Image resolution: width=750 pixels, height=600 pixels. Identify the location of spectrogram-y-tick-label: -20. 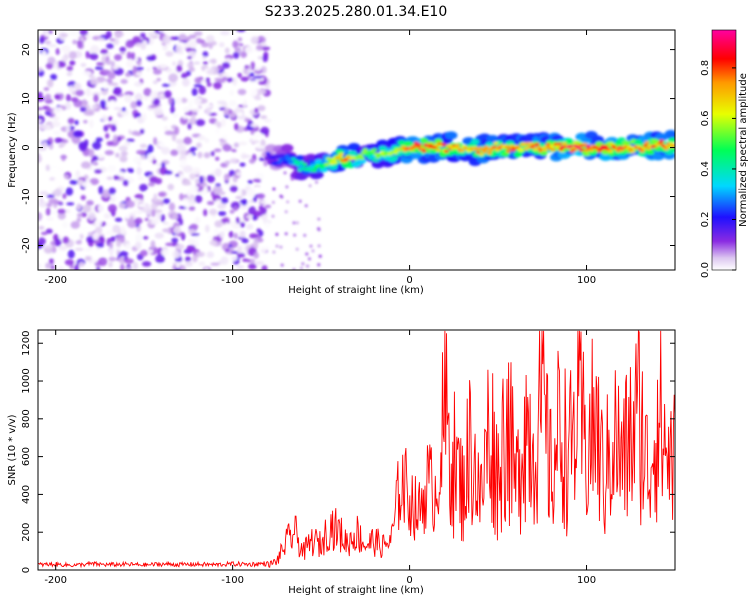
(26, 245).